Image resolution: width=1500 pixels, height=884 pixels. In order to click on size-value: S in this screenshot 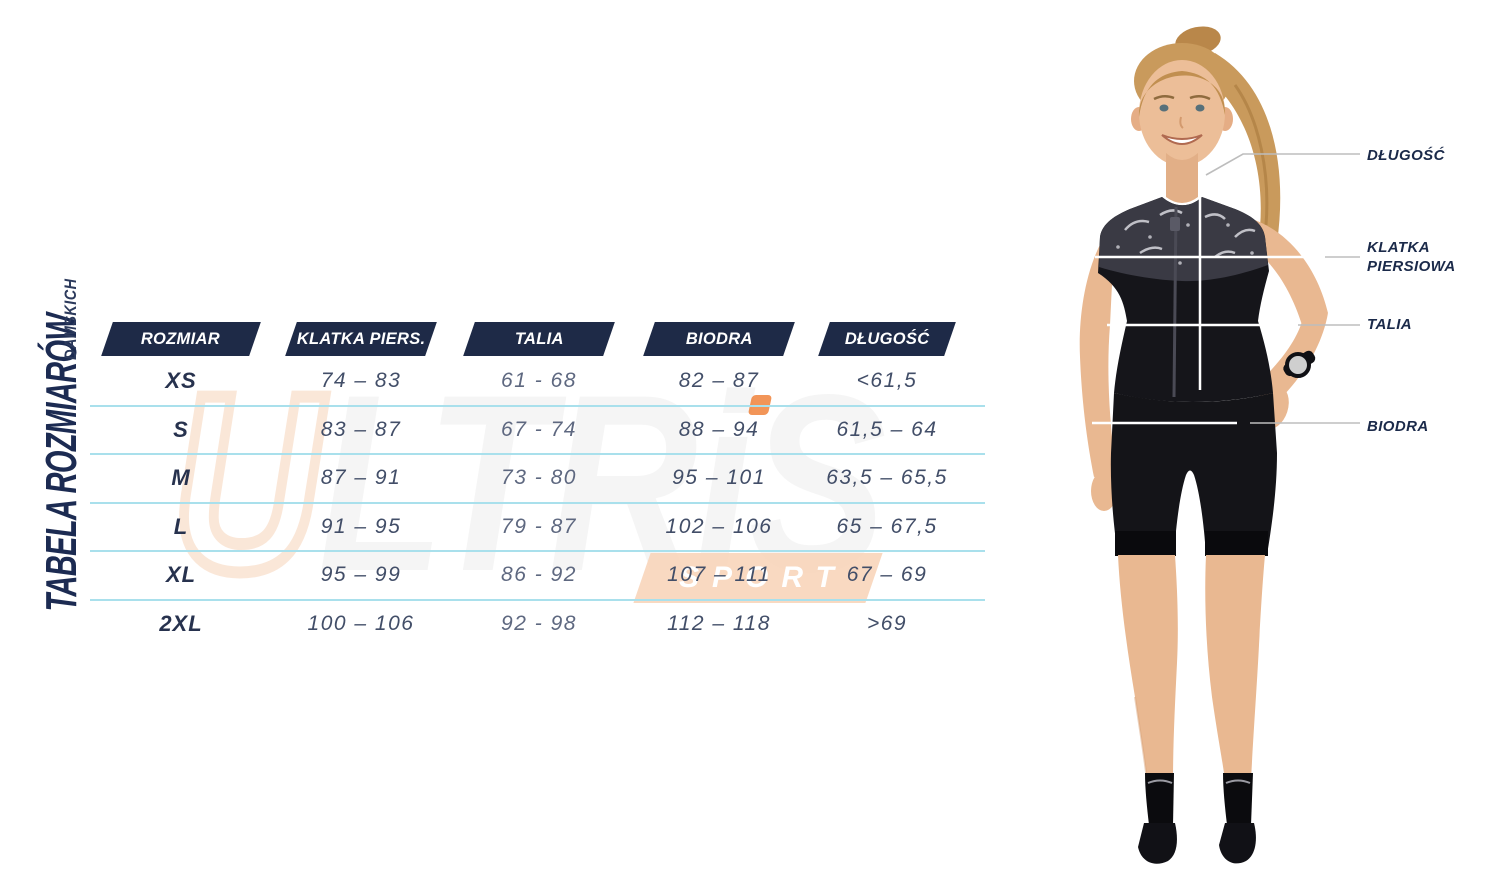, I will do `click(181, 429)`.